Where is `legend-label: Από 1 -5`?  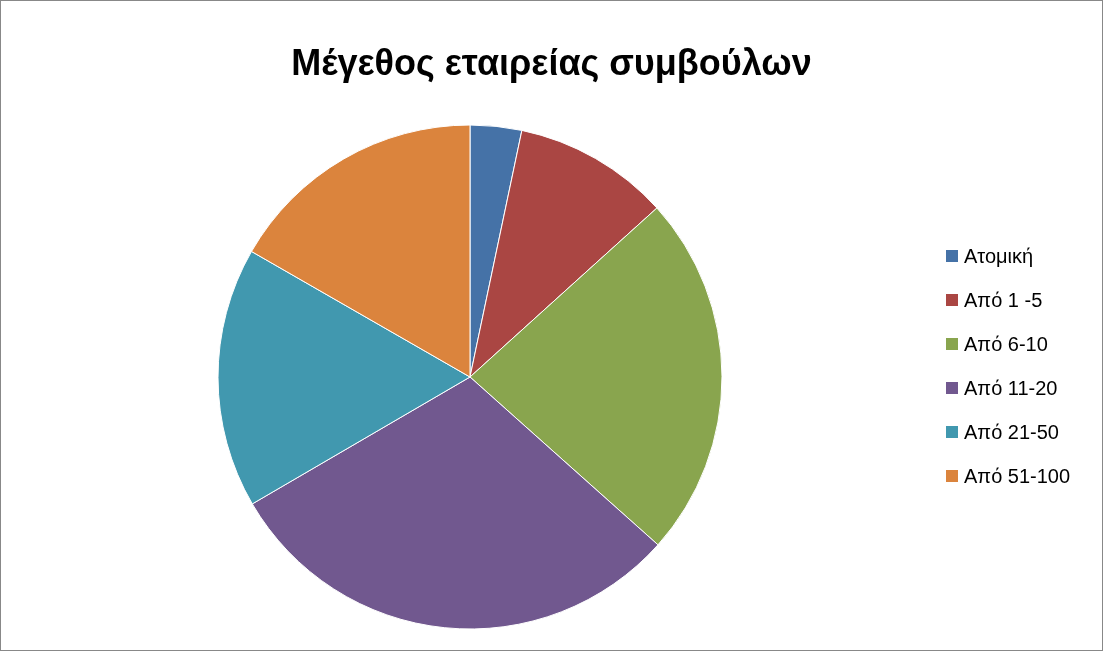 legend-label: Από 1 -5 is located at coordinates (1003, 300).